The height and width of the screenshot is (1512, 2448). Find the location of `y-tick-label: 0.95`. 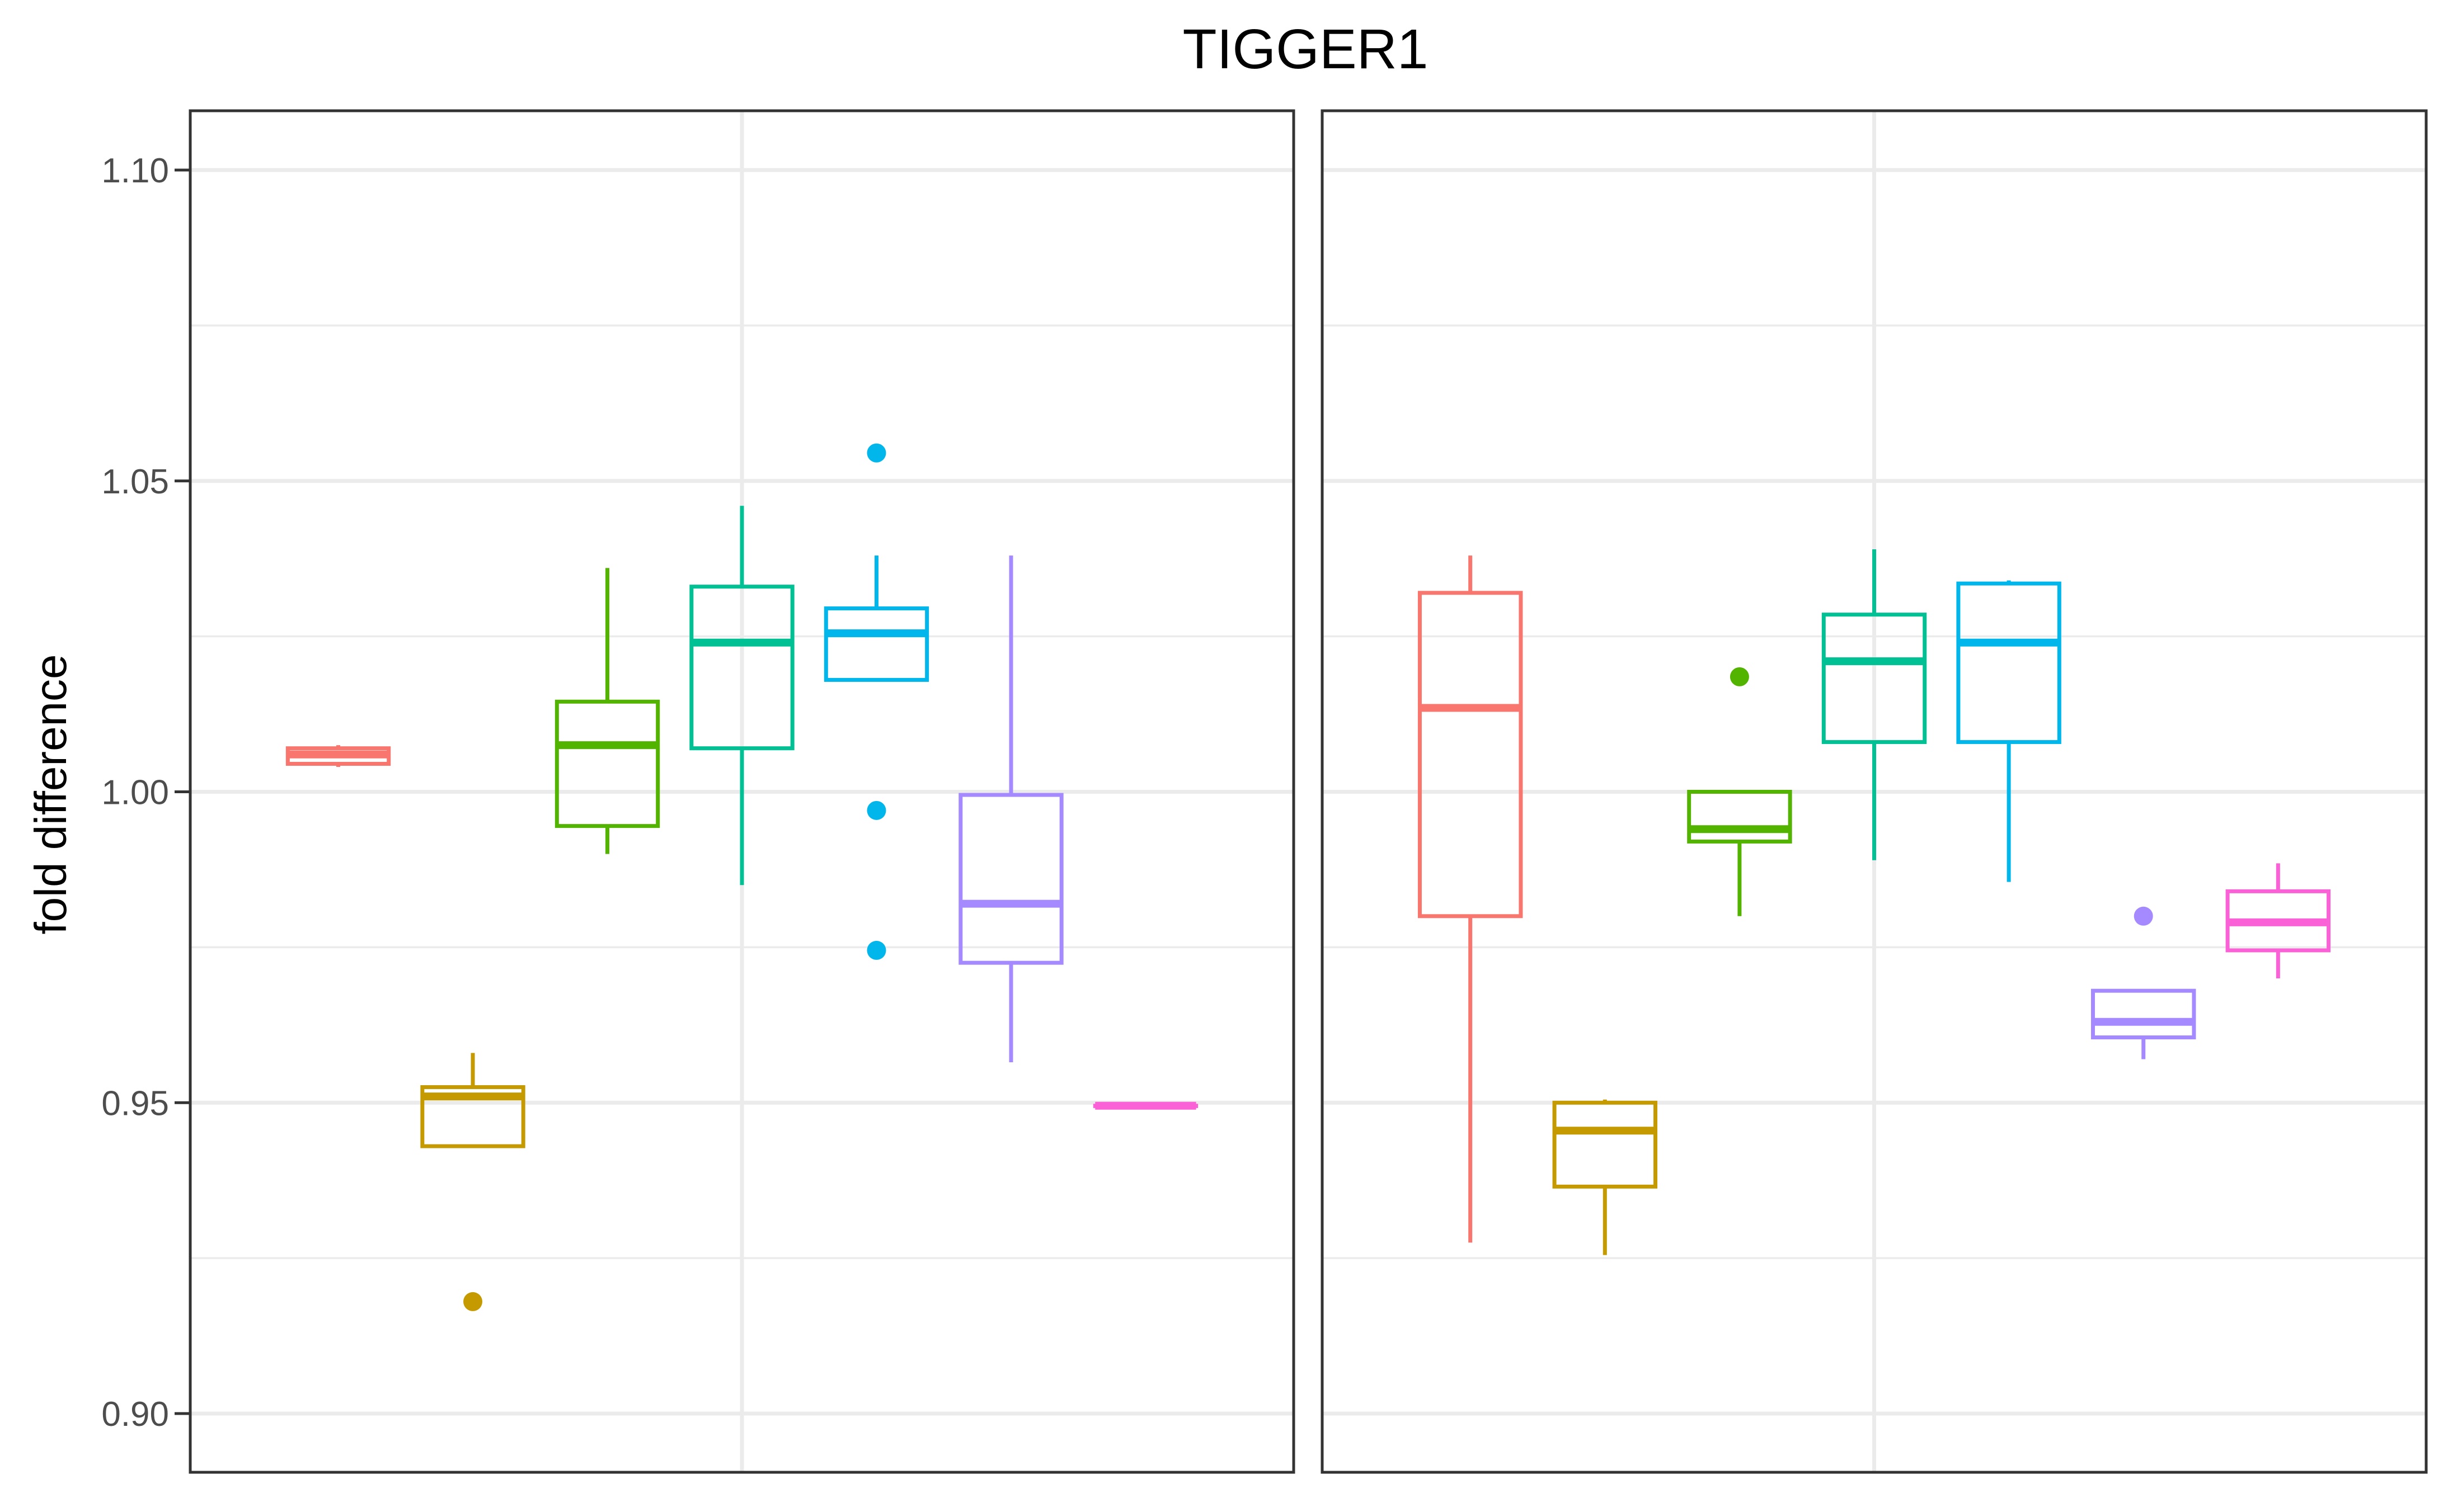

y-tick-label: 0.95 is located at coordinates (135, 1103).